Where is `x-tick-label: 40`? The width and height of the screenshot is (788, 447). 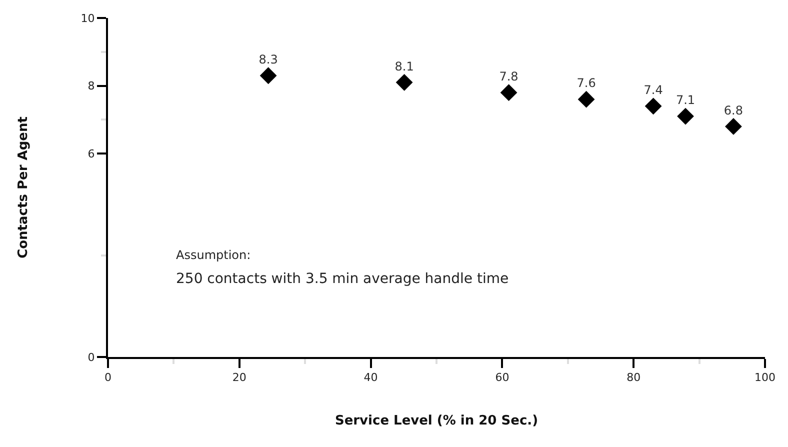 x-tick-label: 40 is located at coordinates (371, 377).